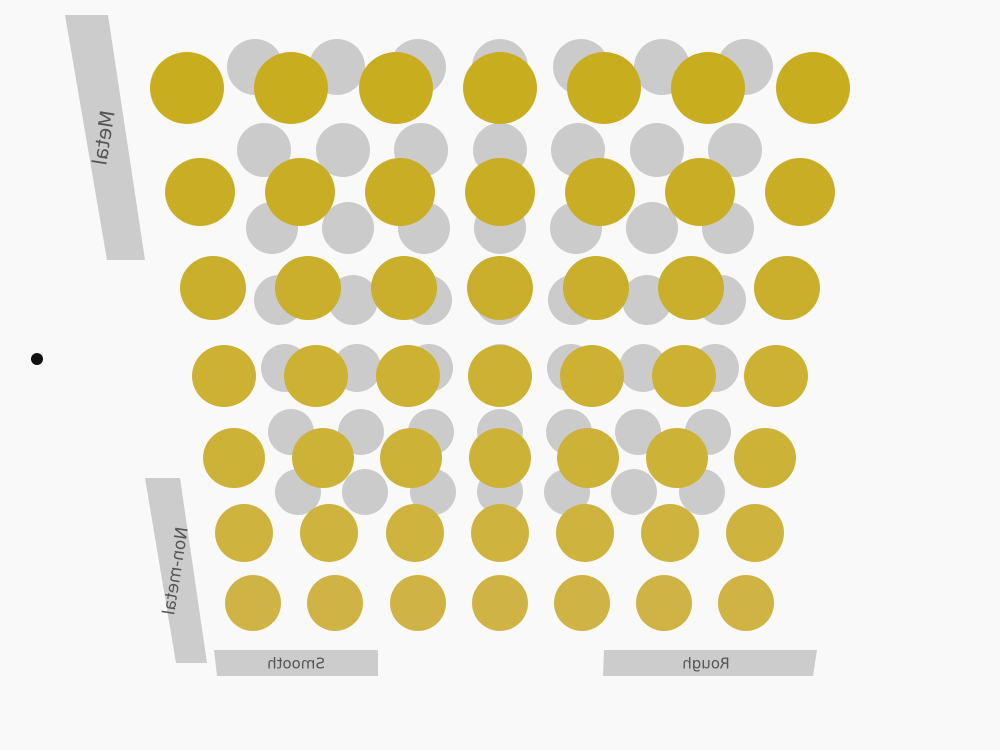  I want to click on marker-dot, so click(37, 359).